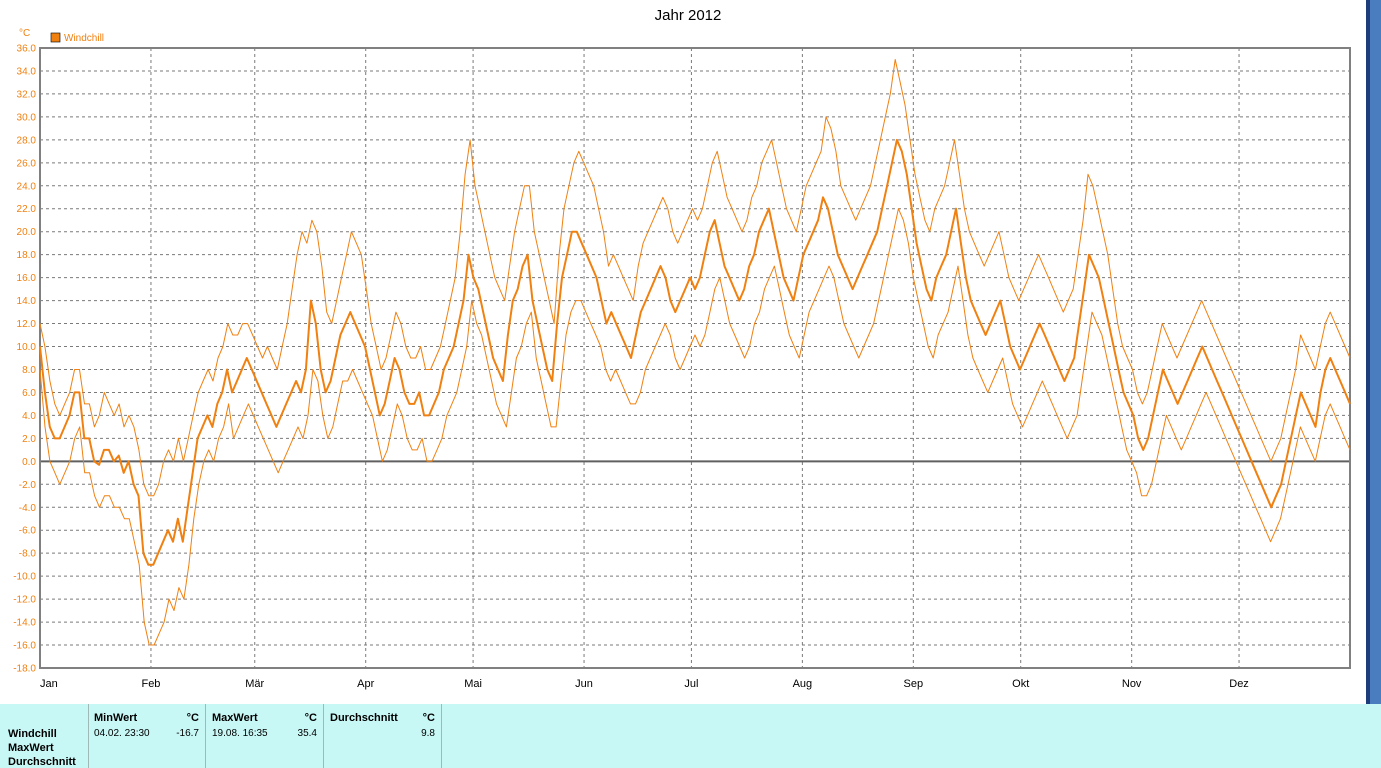 This screenshot has width=1381, height=768. What do you see at coordinates (235, 718) in the screenshot?
I see `max-header: MaxWert` at bounding box center [235, 718].